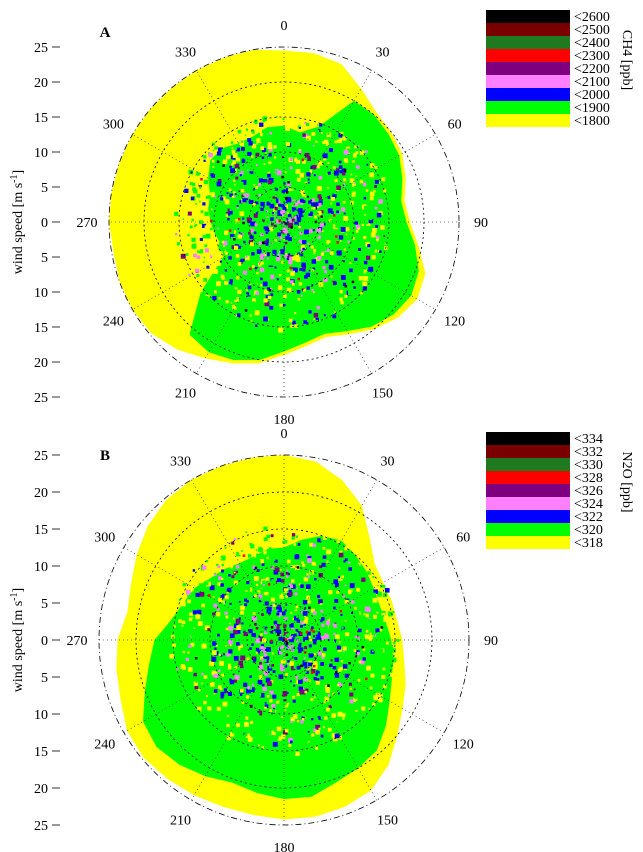 This screenshot has width=643, height=852. Describe the element at coordinates (18, 646) in the screenshot. I see `y-axis-label-main: wind speed [m s` at that location.